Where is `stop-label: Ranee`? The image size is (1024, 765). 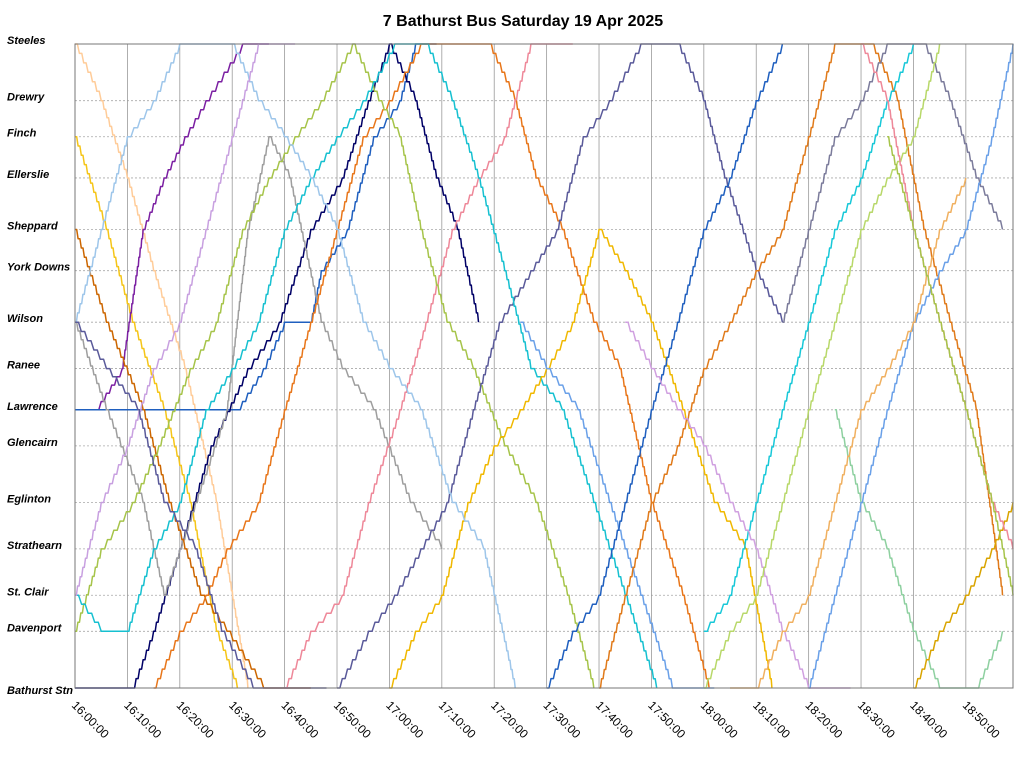 stop-label: Ranee is located at coordinates (23, 366).